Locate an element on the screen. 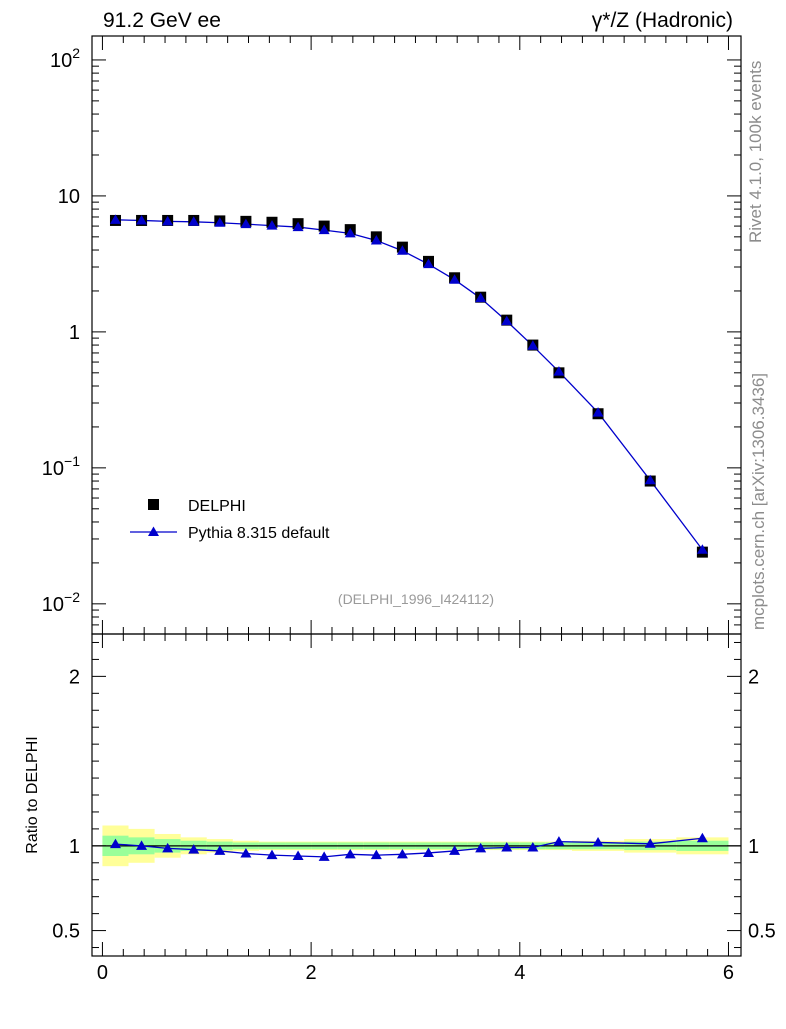 The height and width of the screenshot is (1029, 786). y-tick-label: 10 is located at coordinates (69, 197).